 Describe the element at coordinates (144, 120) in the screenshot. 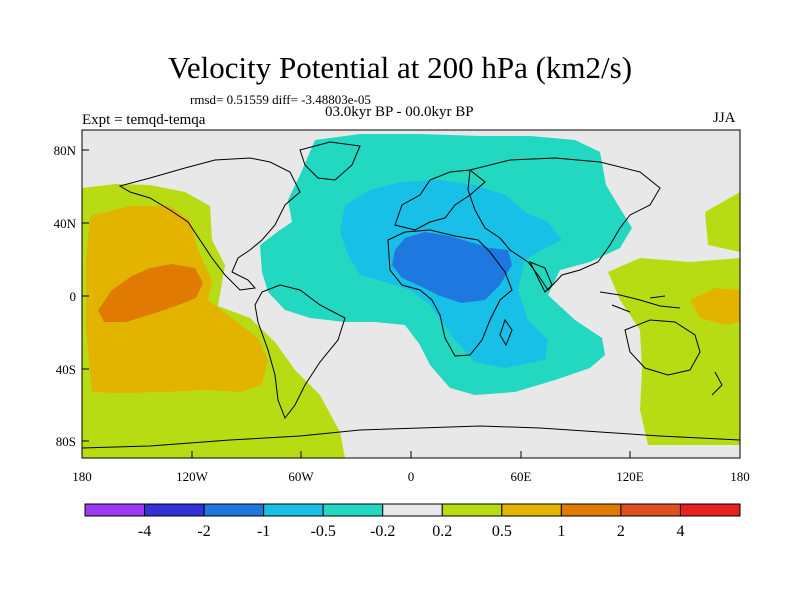

I see `experiment-label: Expt = temqd-temqa` at that location.